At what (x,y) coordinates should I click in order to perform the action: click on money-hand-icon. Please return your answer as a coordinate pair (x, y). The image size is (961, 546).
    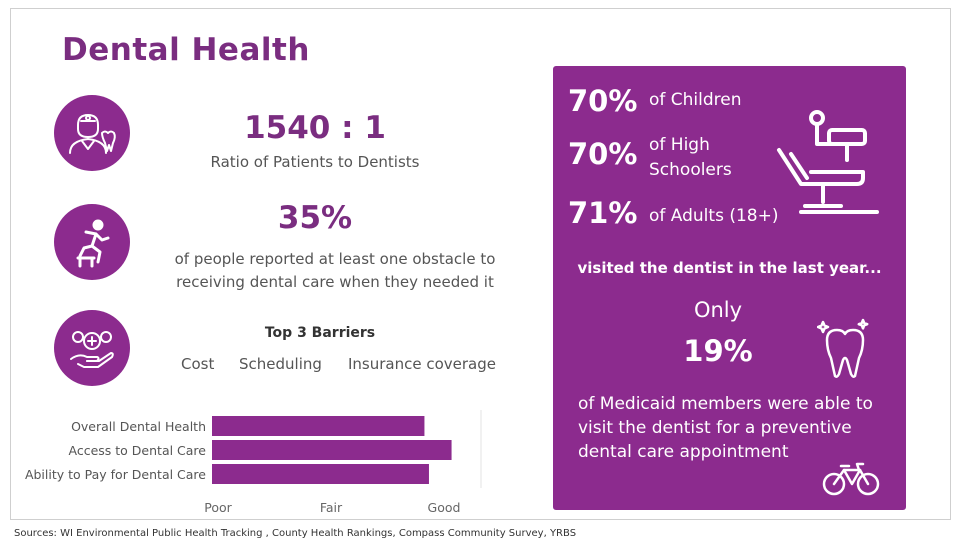
    Looking at the image, I should click on (92, 349).